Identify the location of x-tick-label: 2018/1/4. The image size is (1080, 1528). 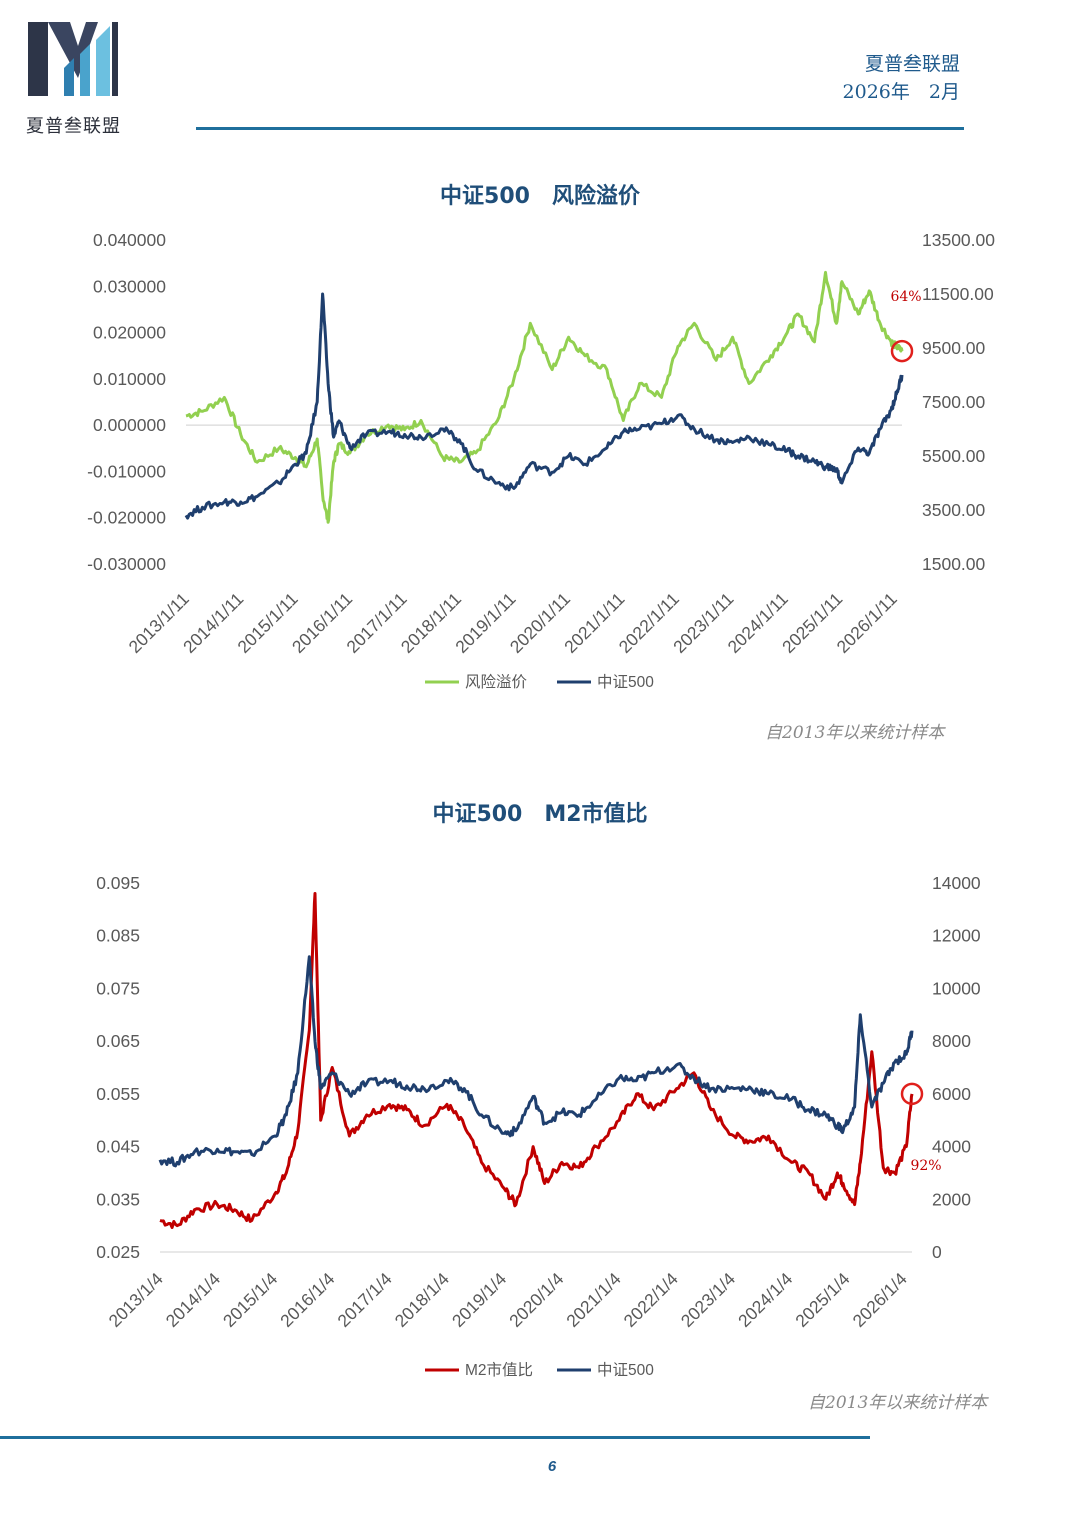
(422, 1300).